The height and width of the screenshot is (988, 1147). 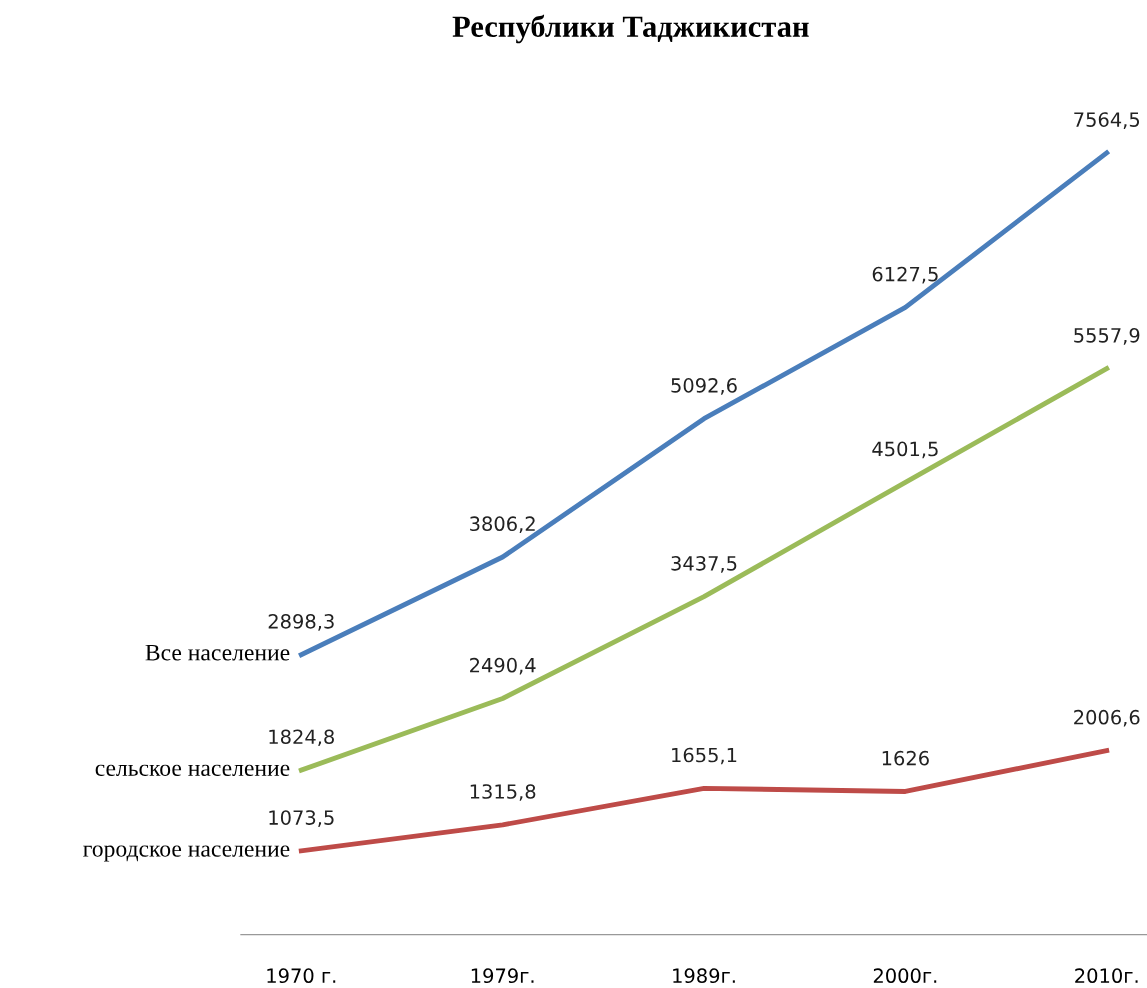 I want to click on data-label: 1655,1, so click(x=704, y=756).